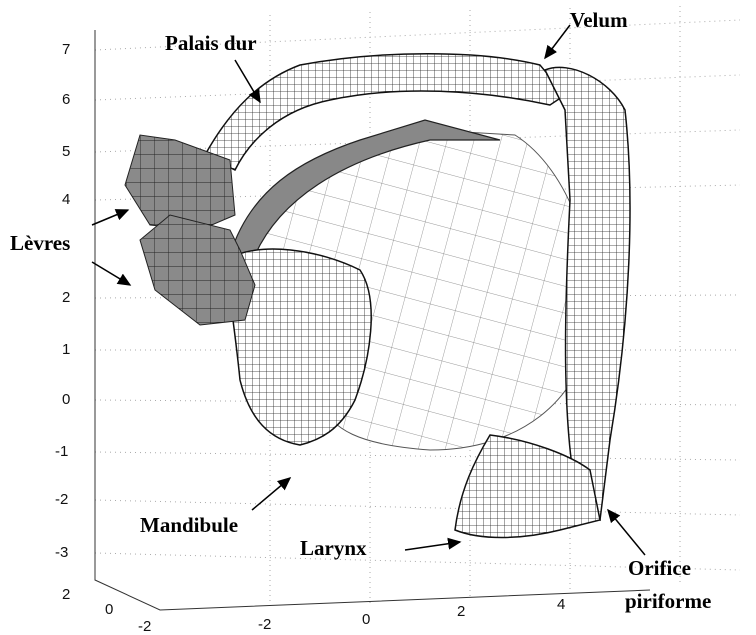 This screenshot has width=756, height=635. Describe the element at coordinates (66, 151) in the screenshot. I see `tick: 5` at that location.